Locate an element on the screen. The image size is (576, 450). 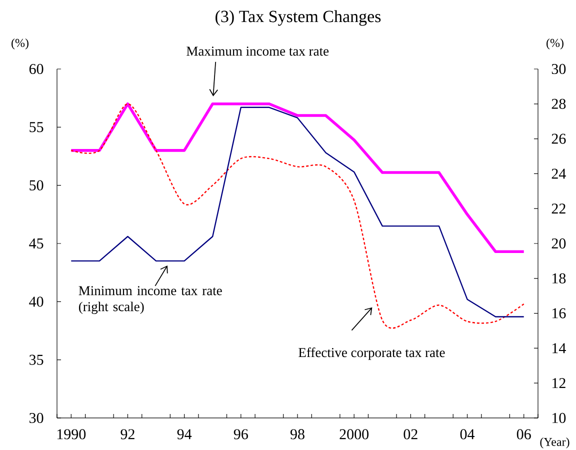
y-tick-label: 35 is located at coordinates (37, 359).